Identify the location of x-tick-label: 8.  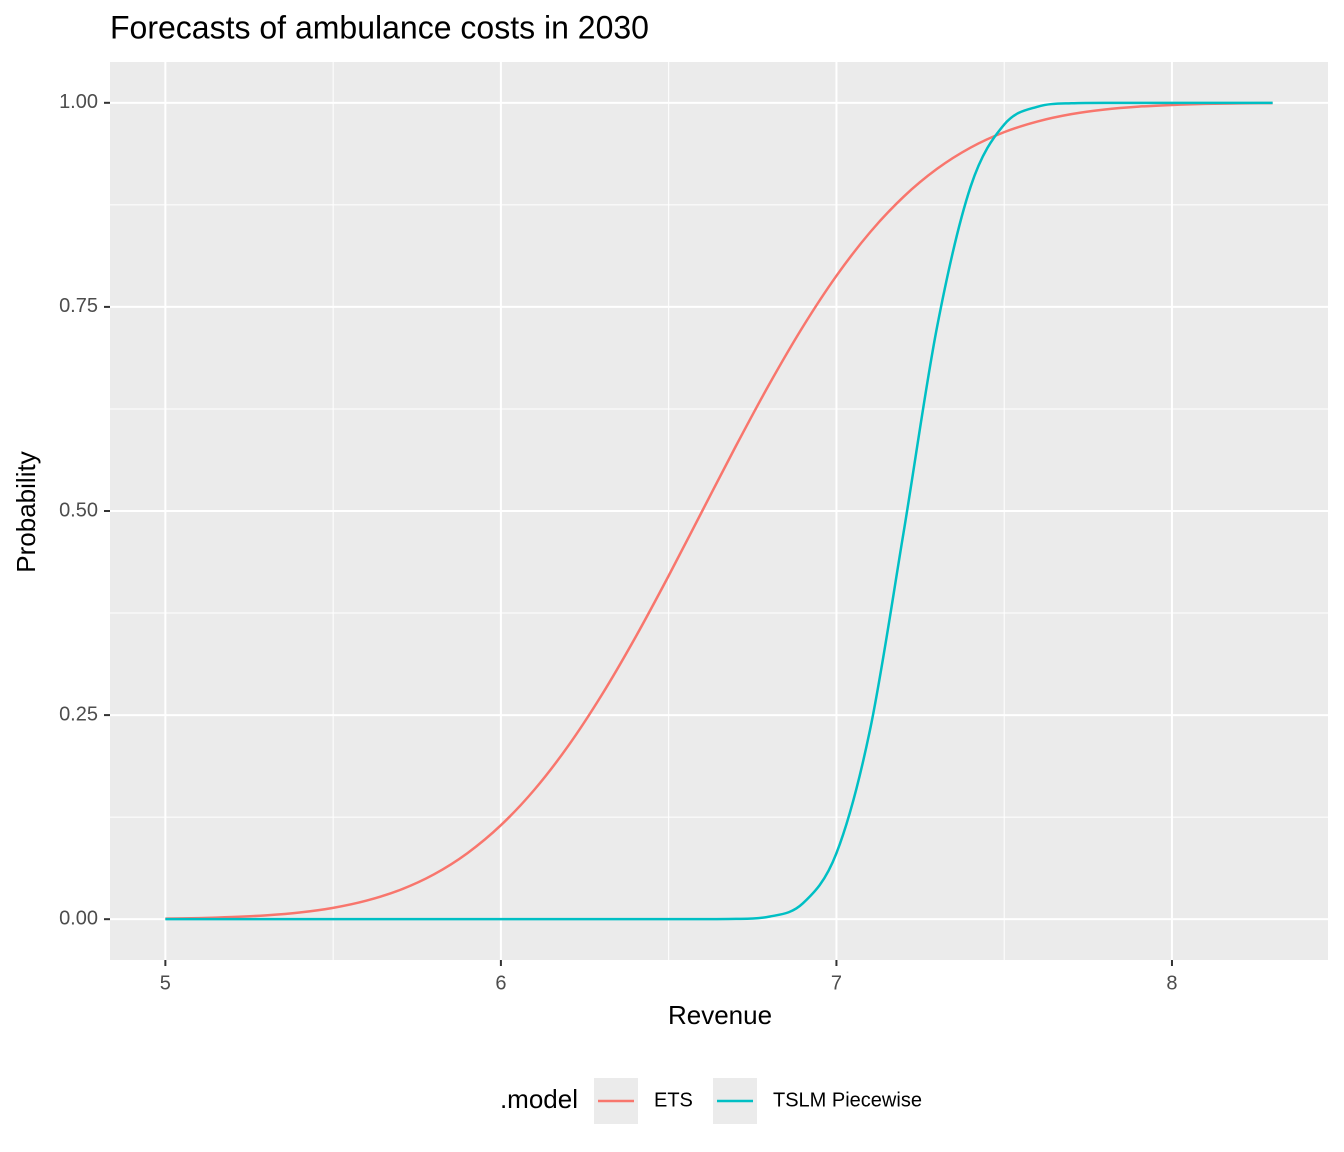
(1171, 983).